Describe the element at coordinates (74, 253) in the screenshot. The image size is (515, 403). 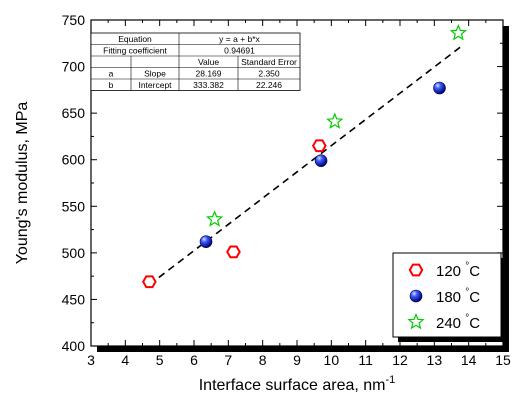
I see `y-tick-label: 500` at that location.